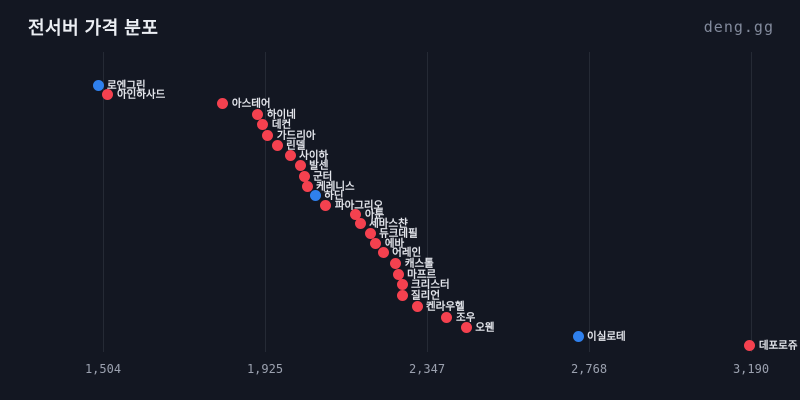  Describe the element at coordinates (281, 124) in the screenshot. I see `data-point-label: 데컨` at that location.